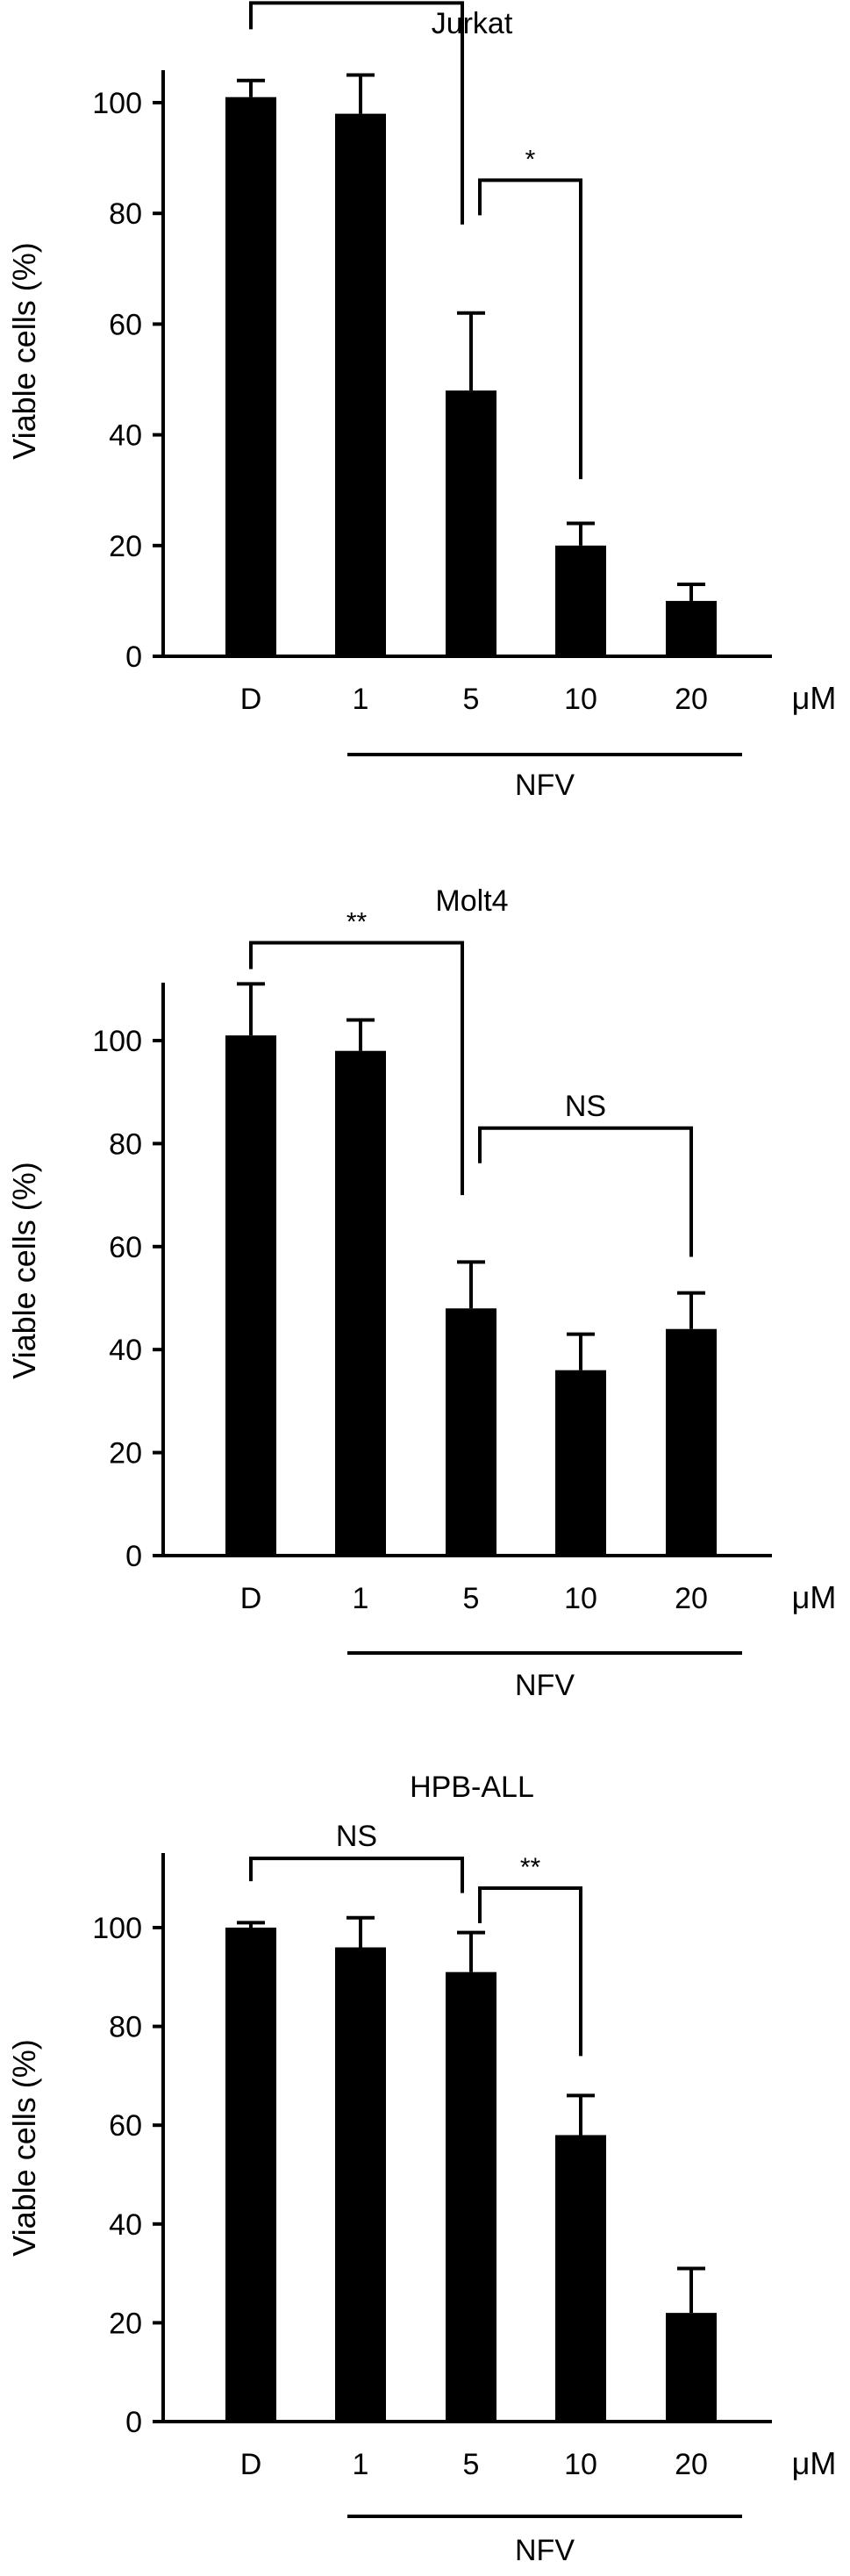 The width and height of the screenshot is (850, 2576). I want to click on significance-label: *, so click(530, 159).